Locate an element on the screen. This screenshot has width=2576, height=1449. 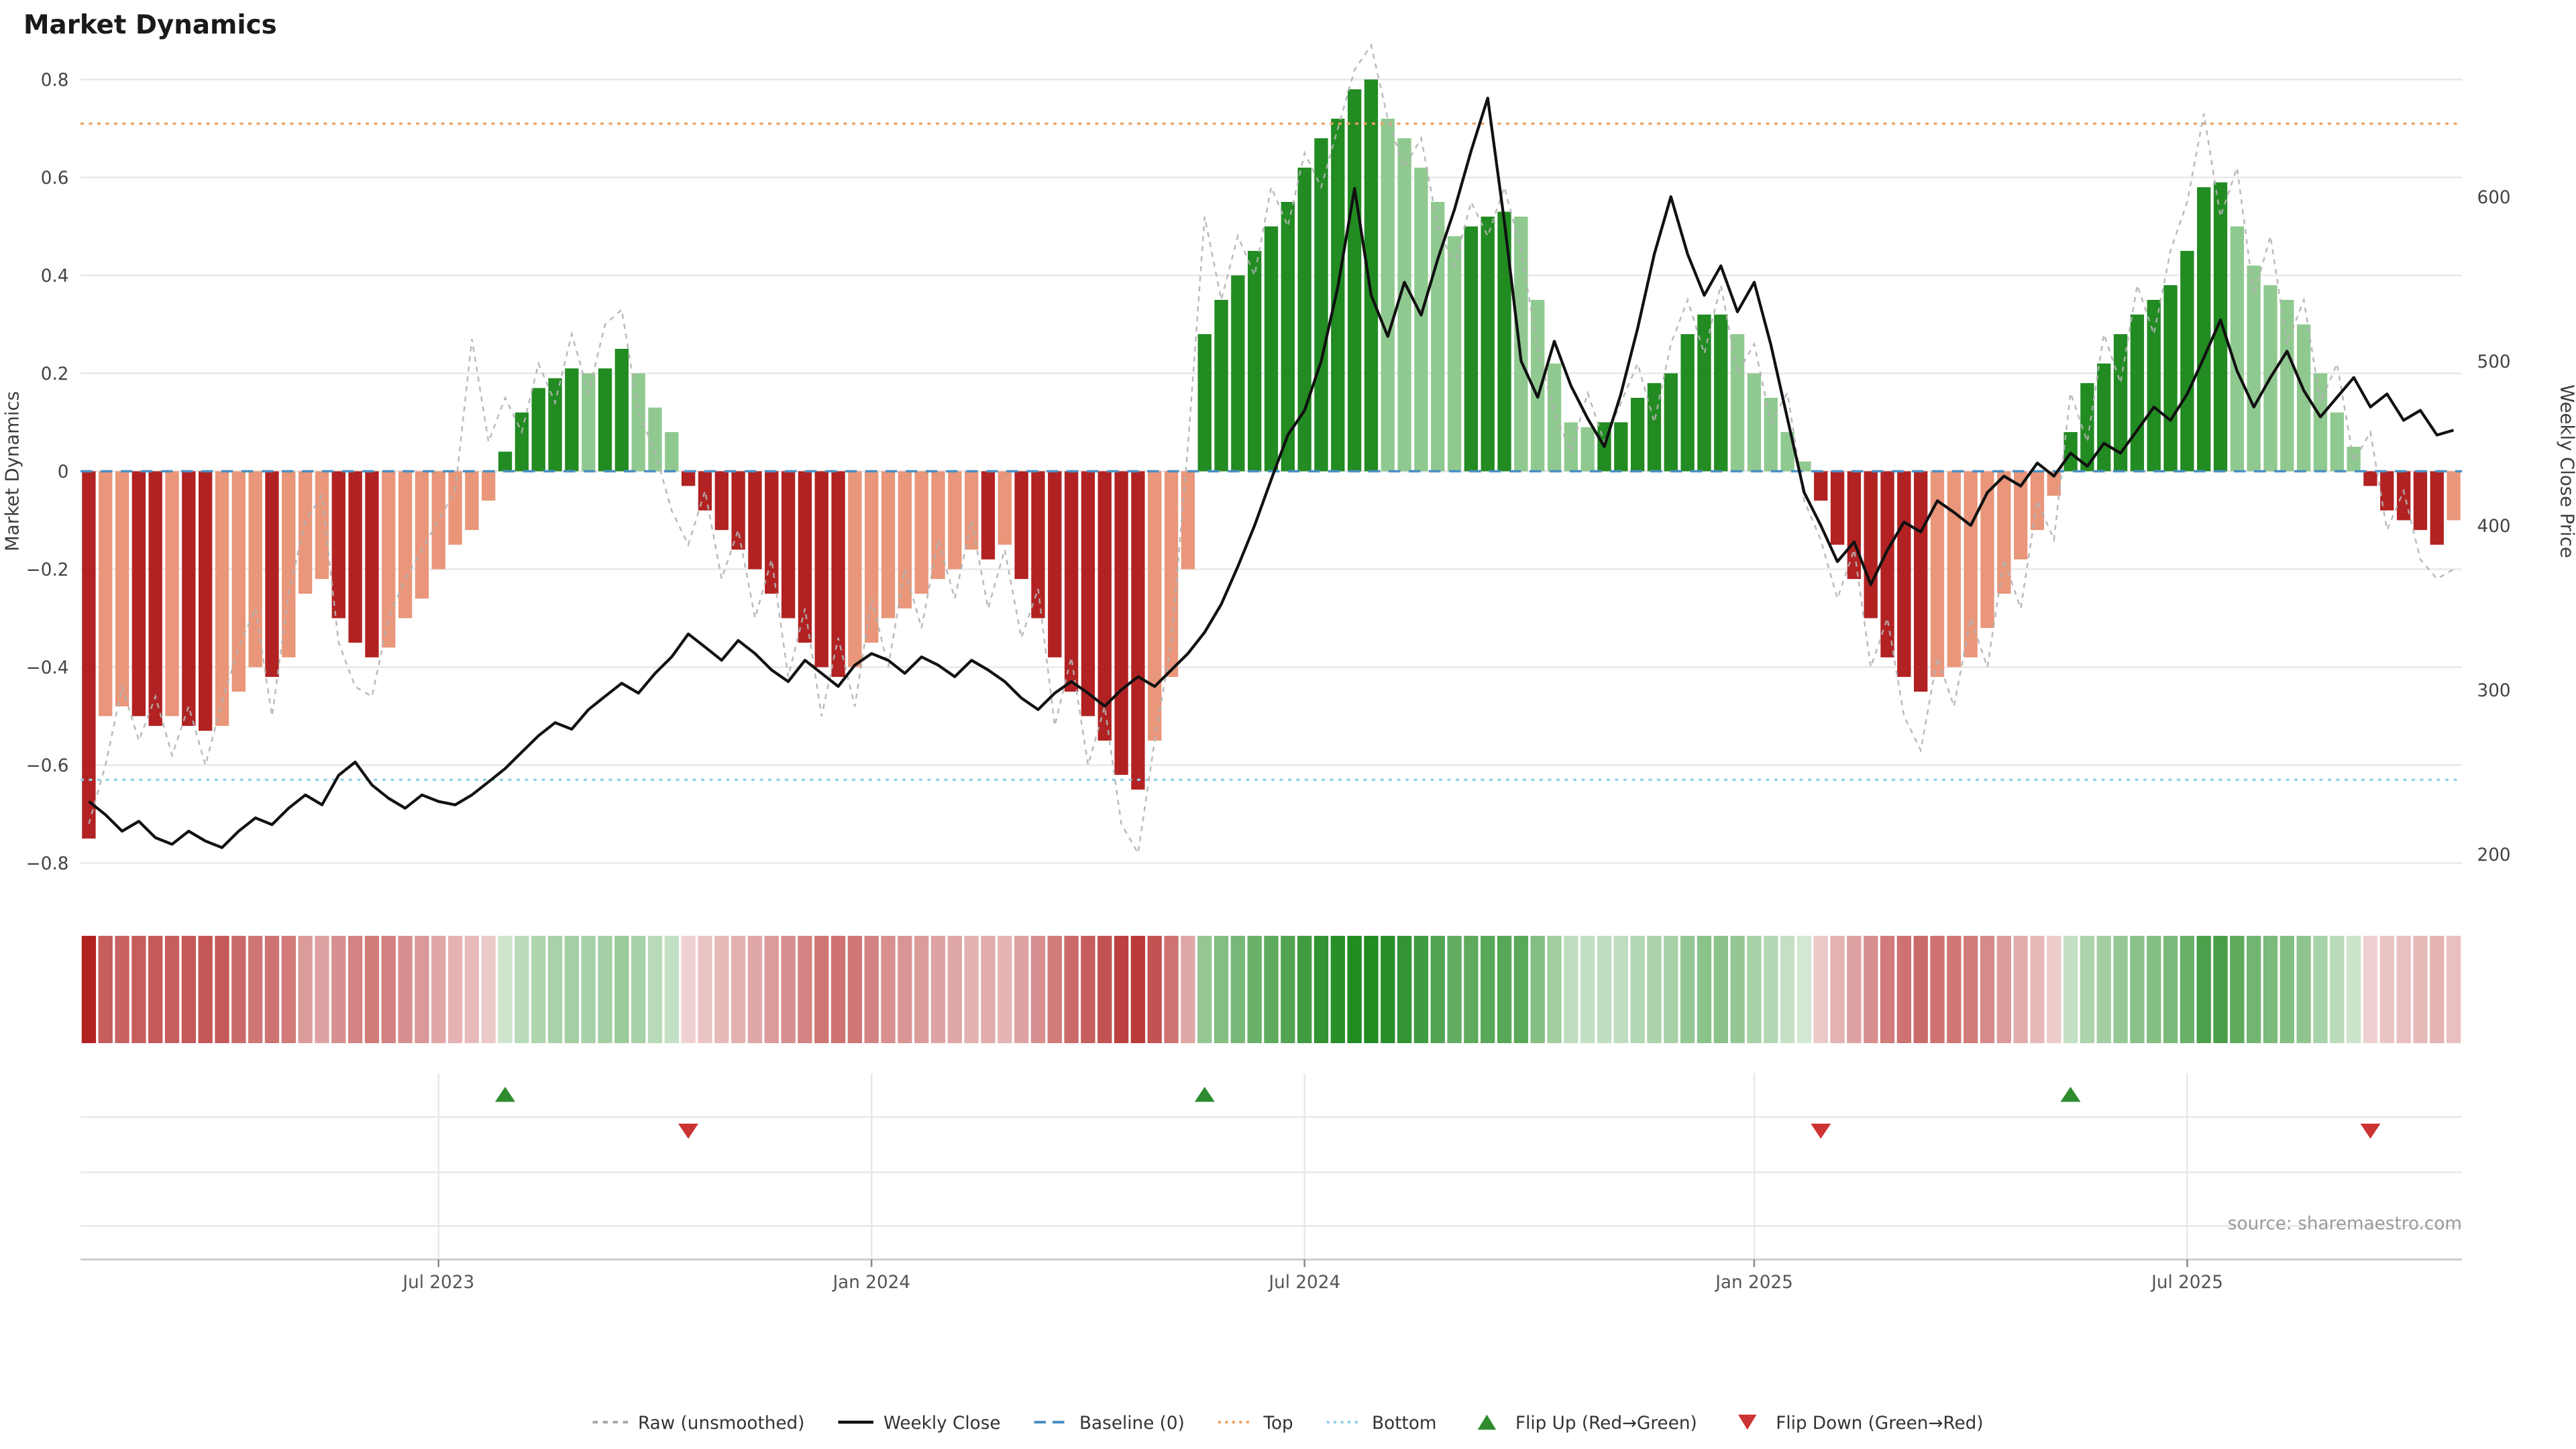
legend-symbol-triangle-up is located at coordinates (1487, 1422).